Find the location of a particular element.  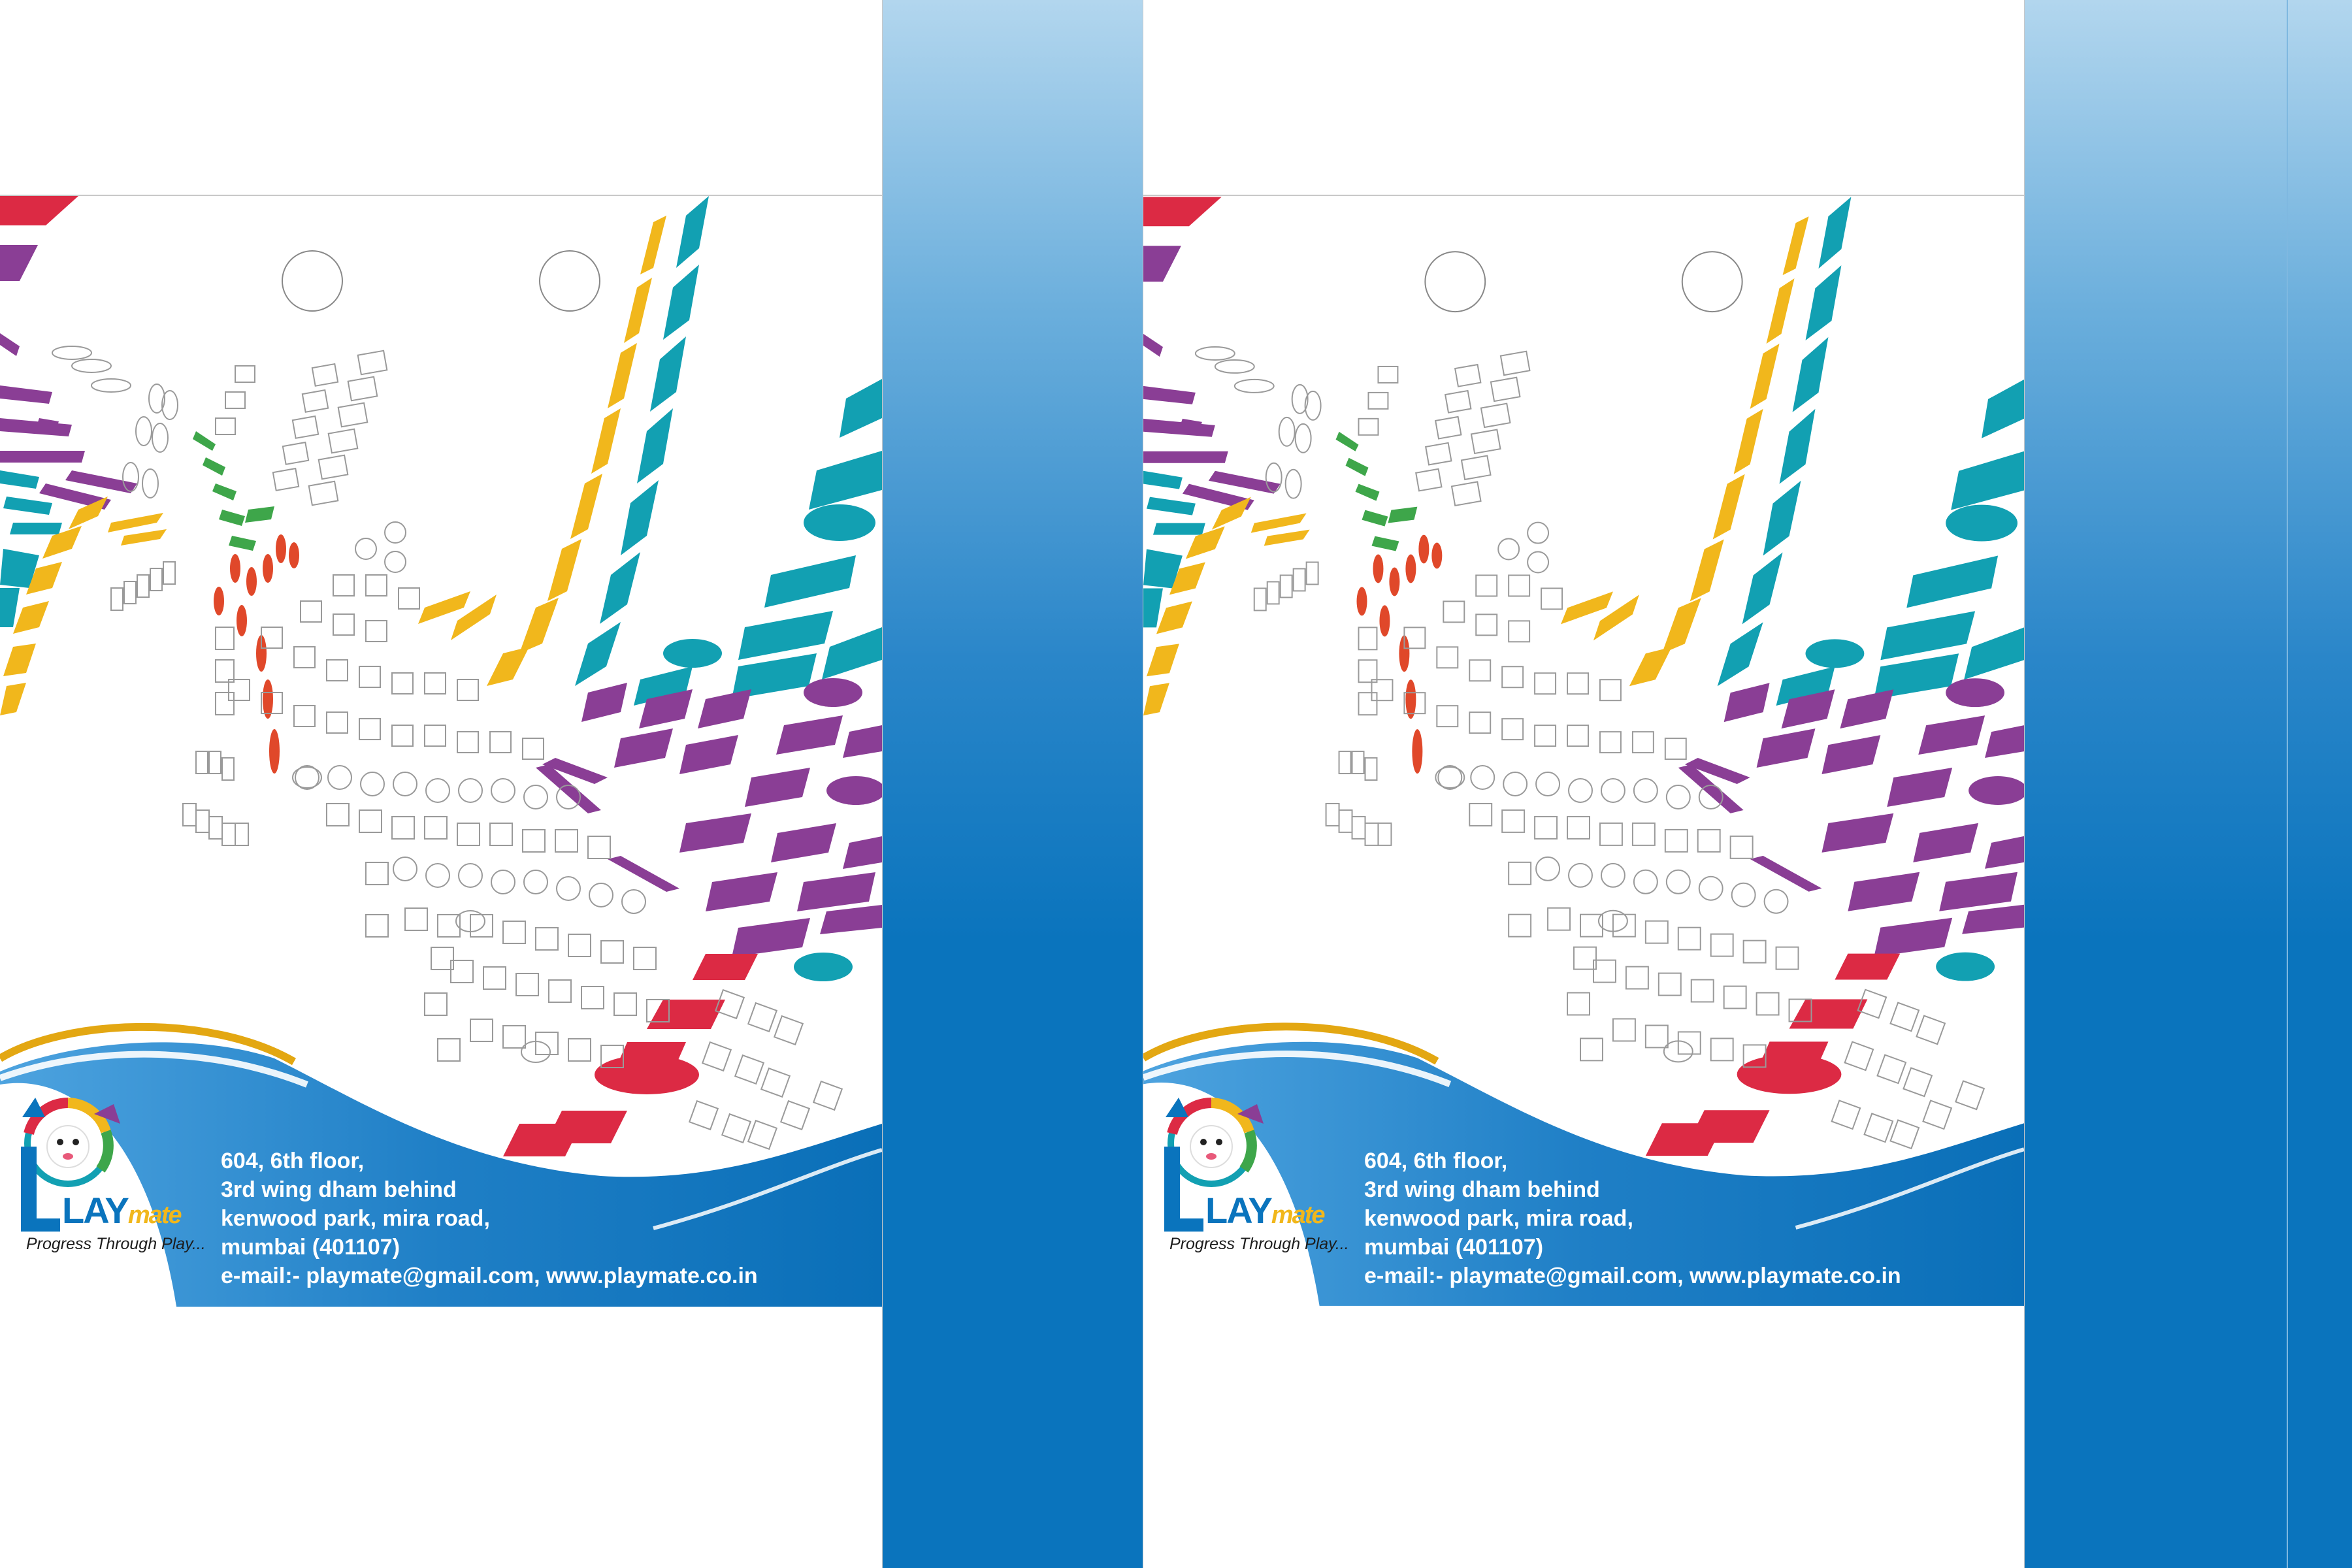

side-gusset-right is located at coordinates (2155, 784).